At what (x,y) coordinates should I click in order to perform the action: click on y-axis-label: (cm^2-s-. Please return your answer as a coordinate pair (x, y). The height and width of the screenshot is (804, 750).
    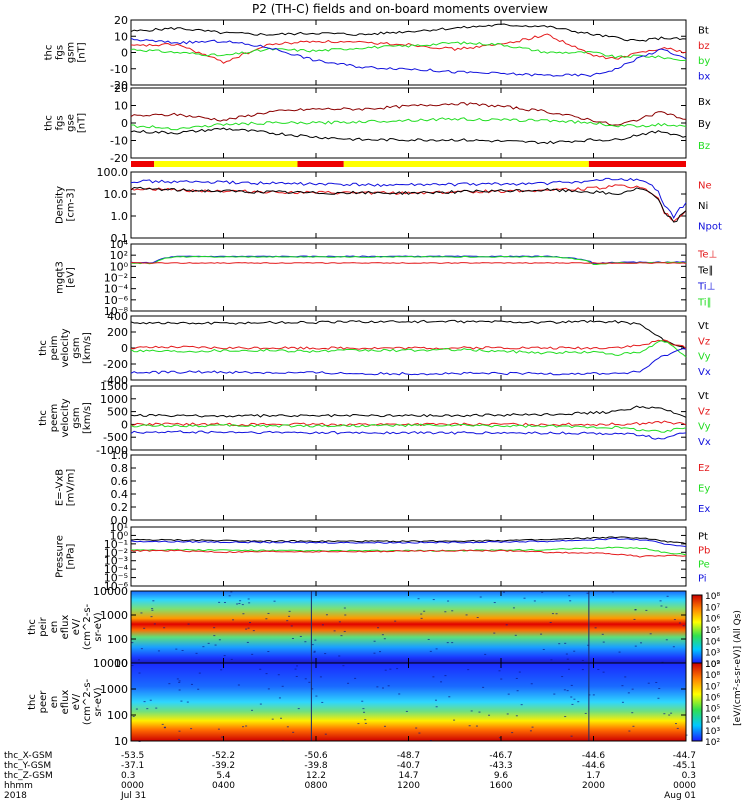
    Looking at the image, I should click on (87, 626).